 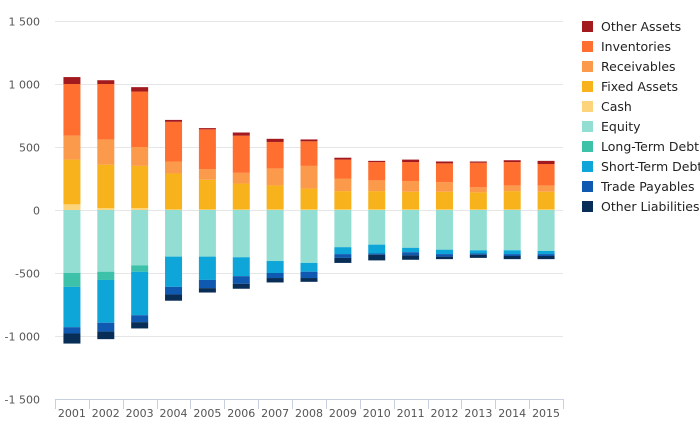 What do you see at coordinates (478, 413) in the screenshot?
I see `x-tick-label: 2013` at bounding box center [478, 413].